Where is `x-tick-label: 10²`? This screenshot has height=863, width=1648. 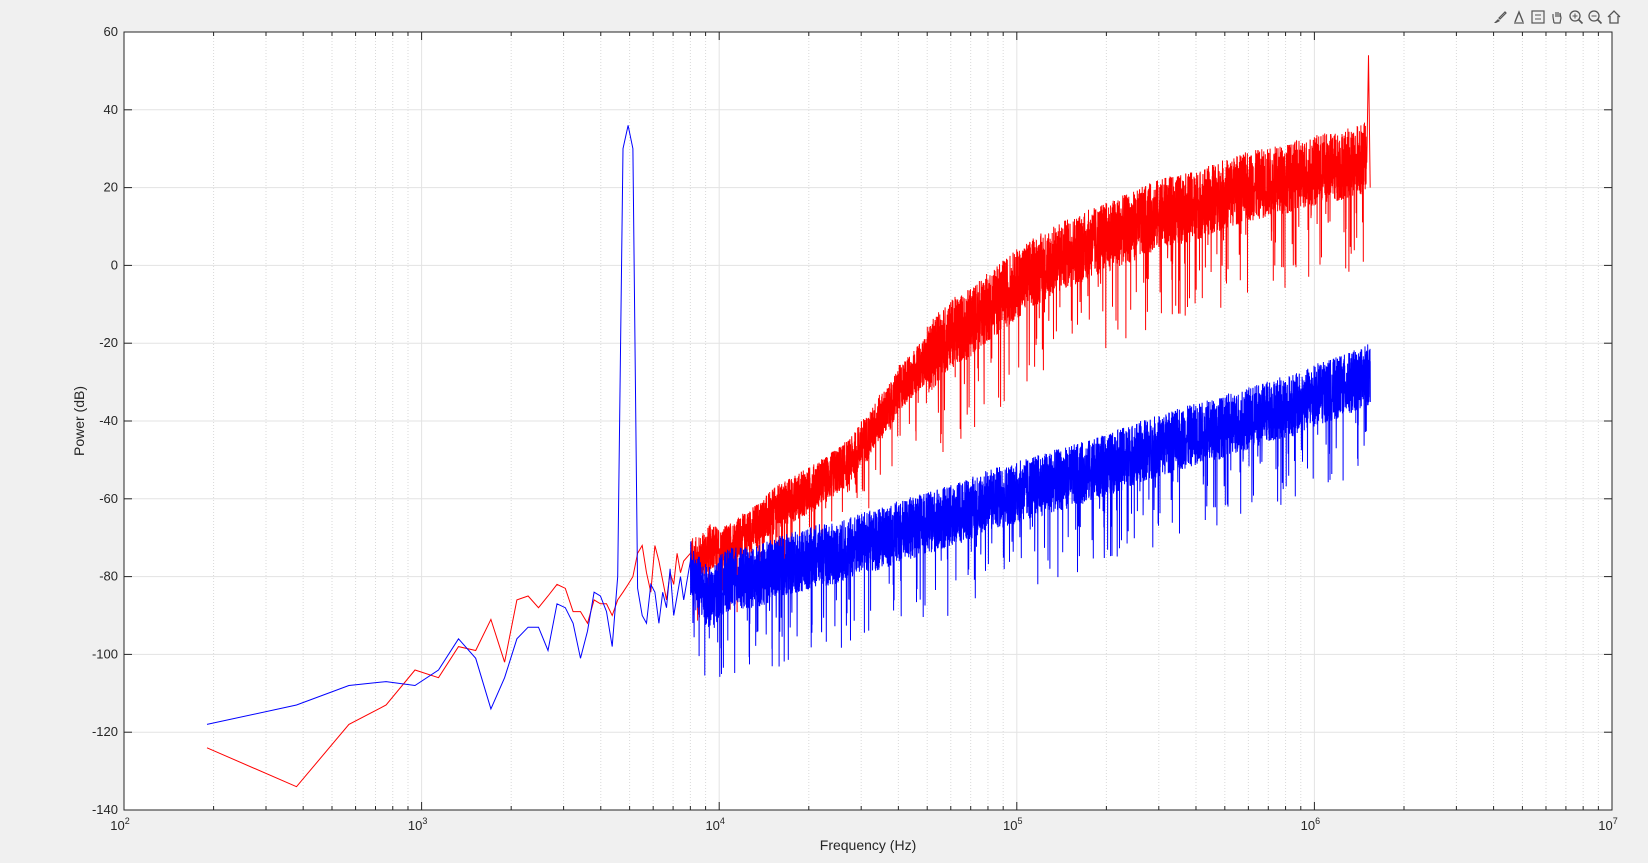
x-tick-label: 10² is located at coordinates (119, 824).